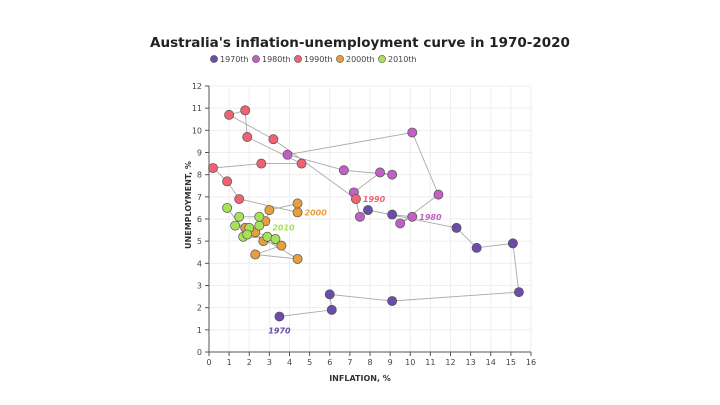 This screenshot has height=405, width=720. What do you see at coordinates (245, 110) in the screenshot?
I see `point-1990th-1993` at bounding box center [245, 110].